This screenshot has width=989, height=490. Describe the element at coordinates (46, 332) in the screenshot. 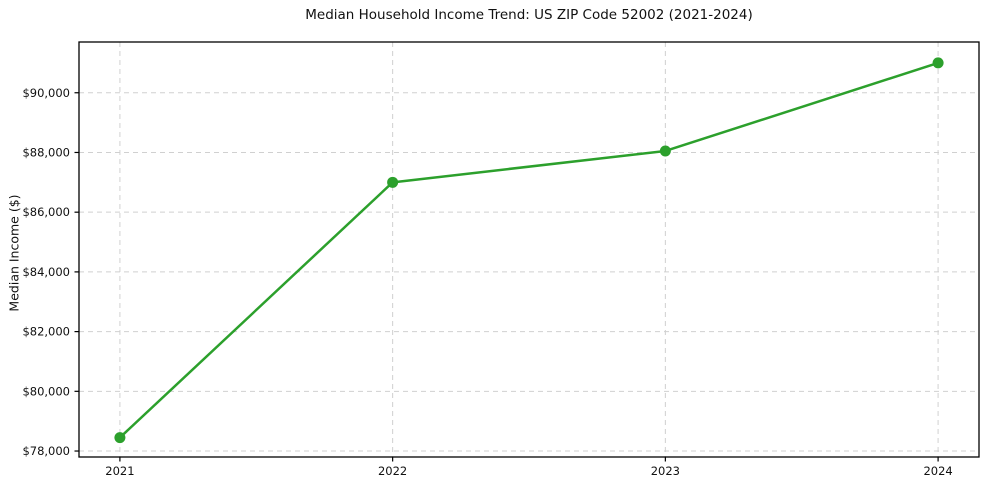

I see `y-tick-label: $82,000` at that location.